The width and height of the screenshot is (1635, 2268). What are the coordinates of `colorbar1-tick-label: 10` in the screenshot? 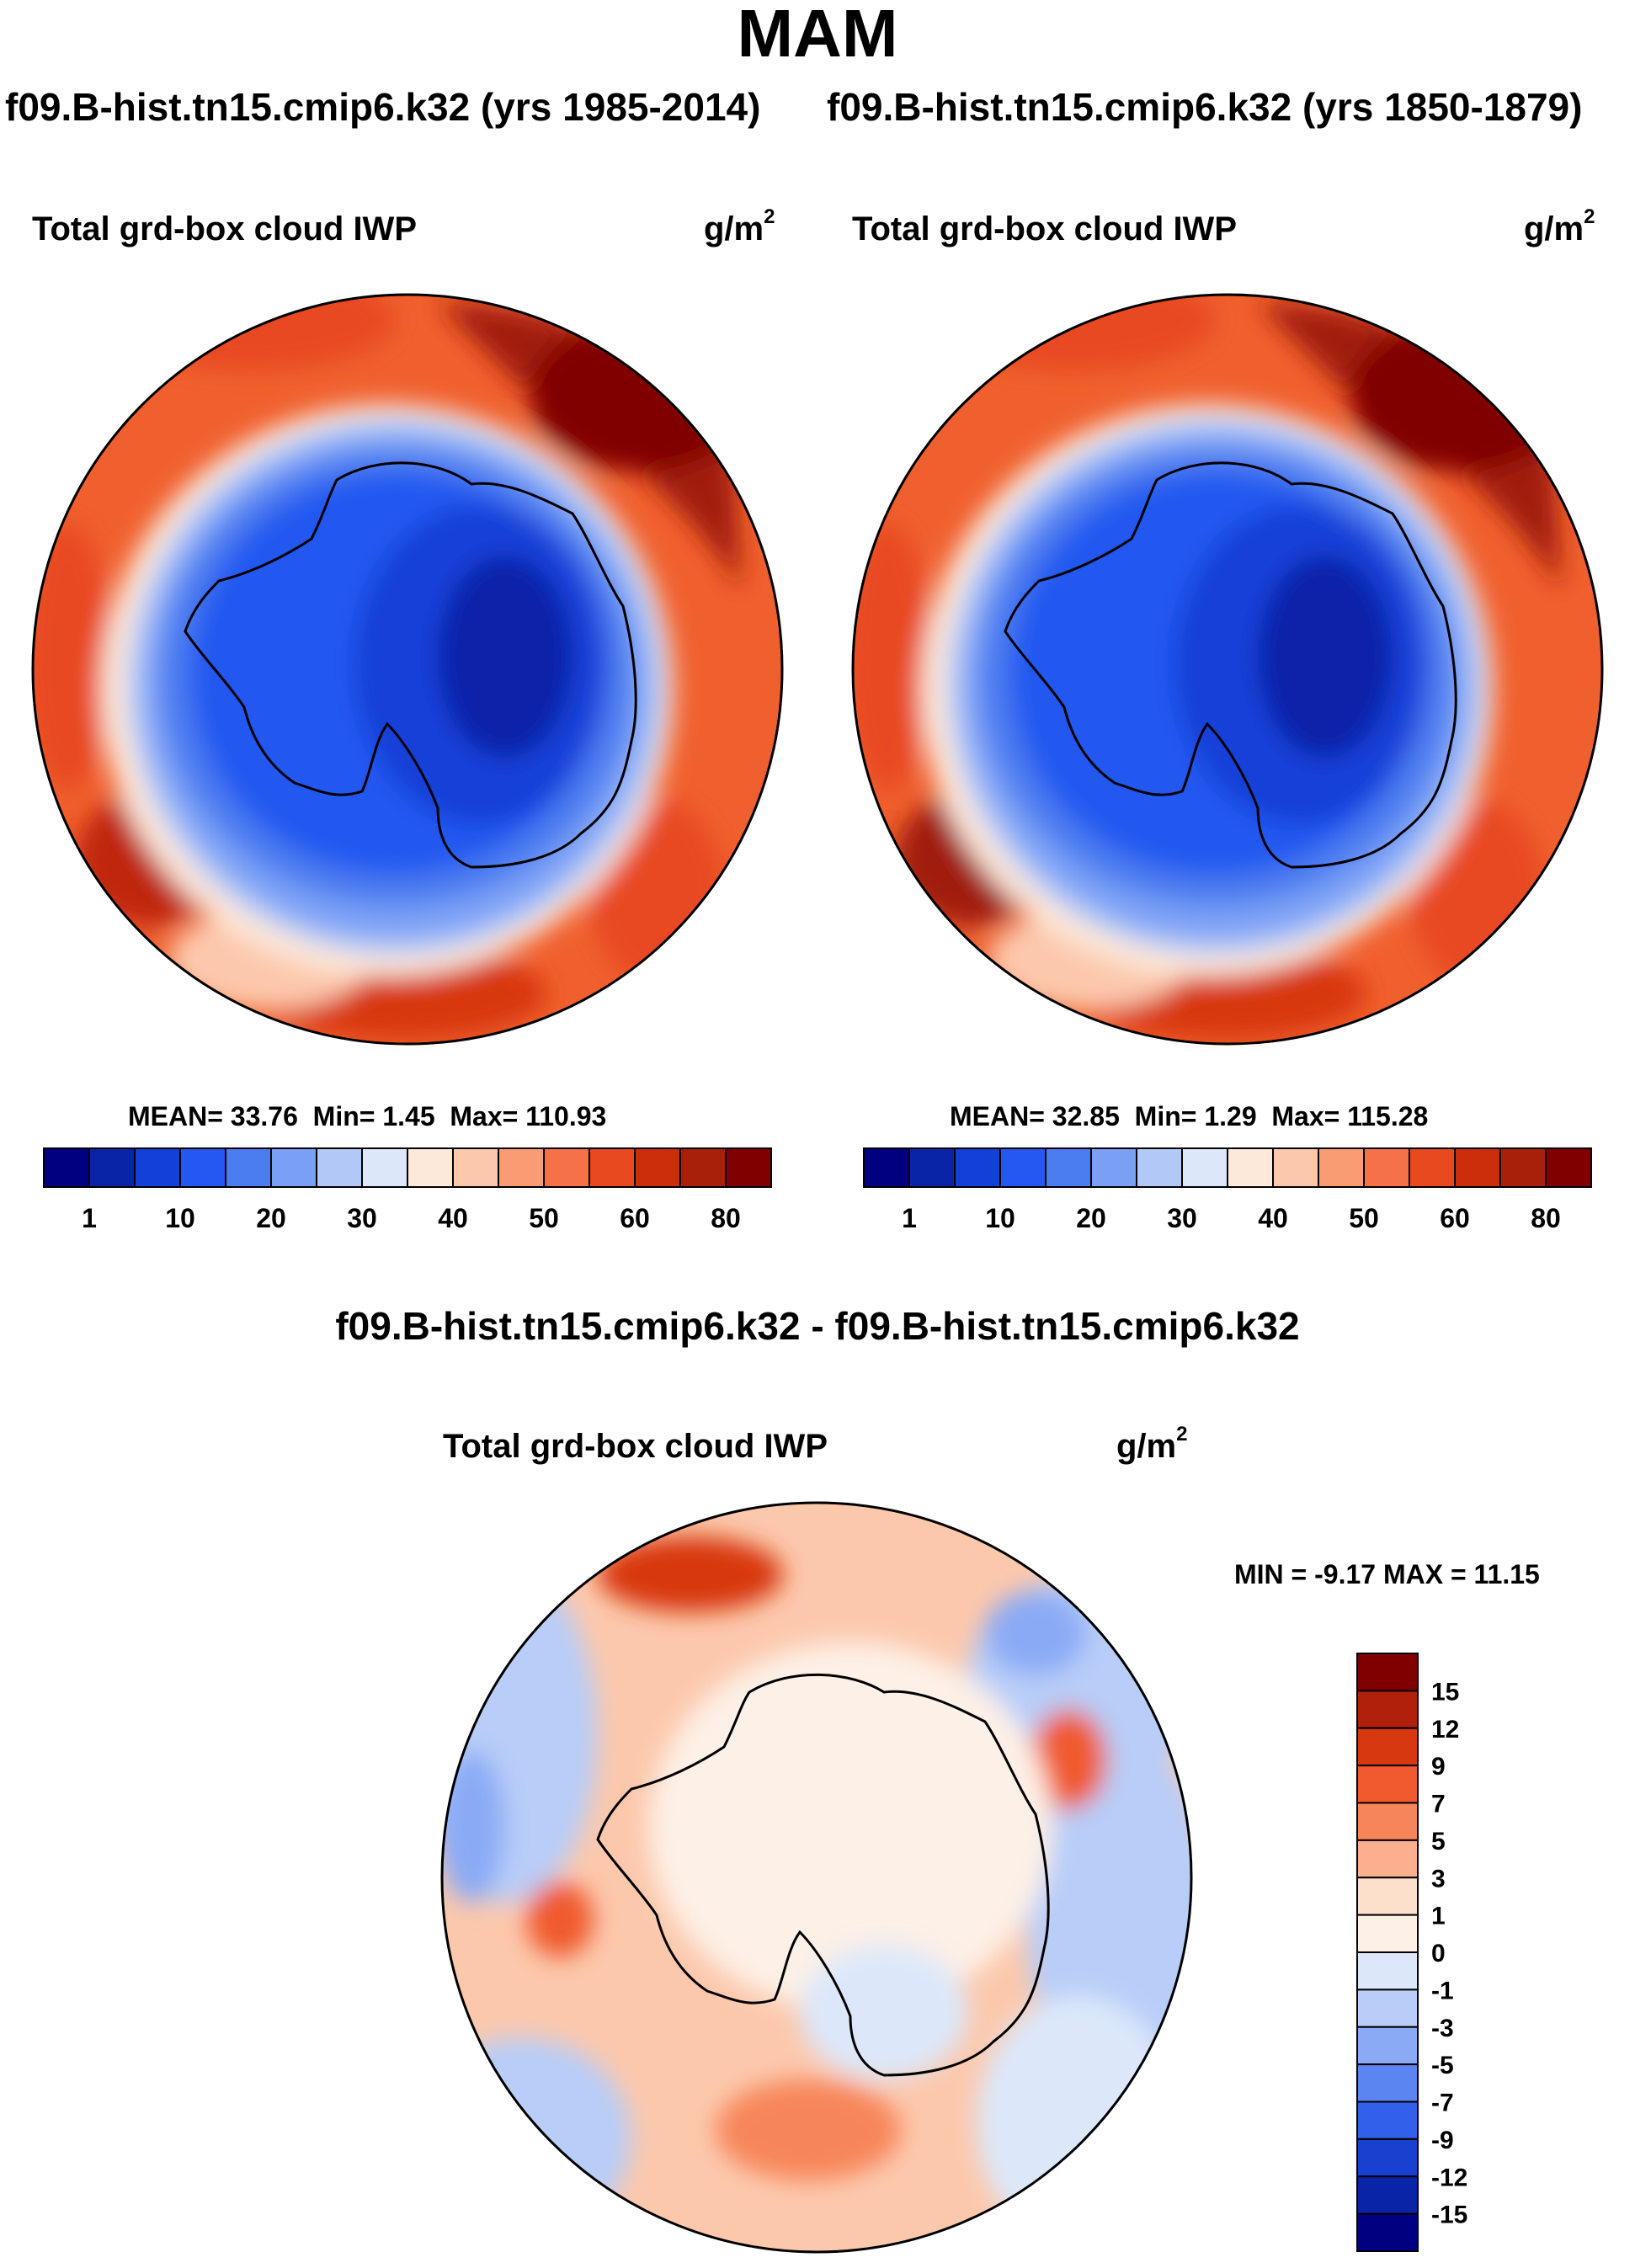 It's located at (180, 1218).